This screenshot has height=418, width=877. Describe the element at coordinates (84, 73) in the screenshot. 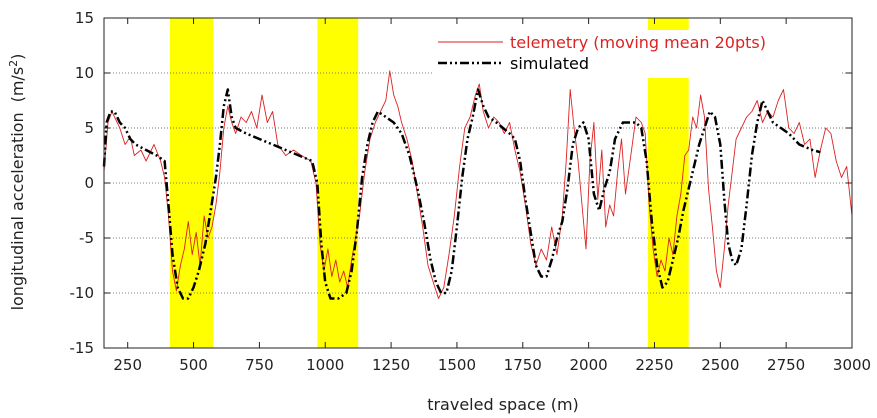

I see `y-tick-label: 10` at that location.